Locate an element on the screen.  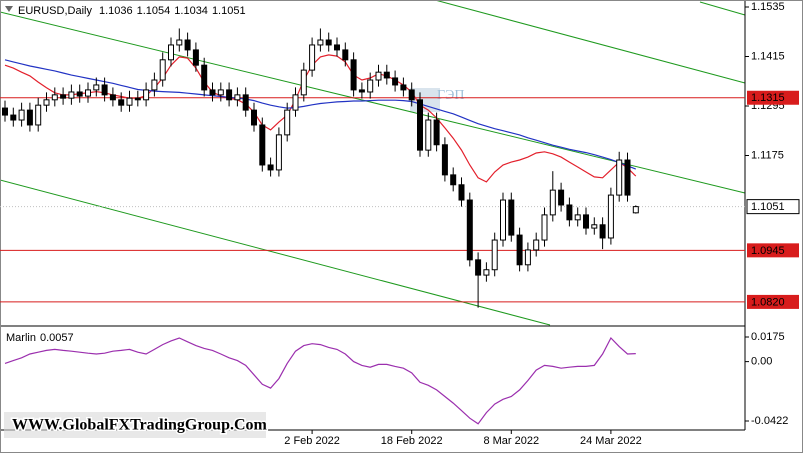
indicator-tick-label: -0.0422 is located at coordinates (769, 421).